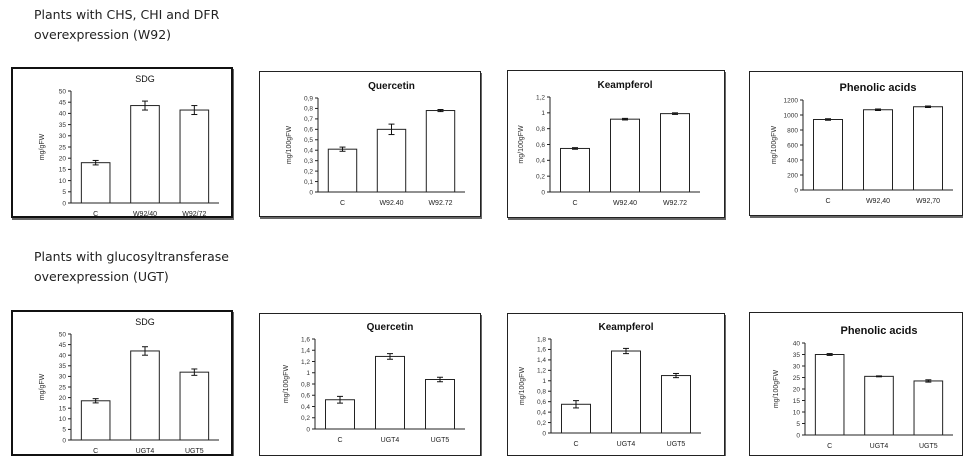 Image resolution: width=963 pixels, height=456 pixels. I want to click on x-tick-label: W92/72, so click(194, 213).